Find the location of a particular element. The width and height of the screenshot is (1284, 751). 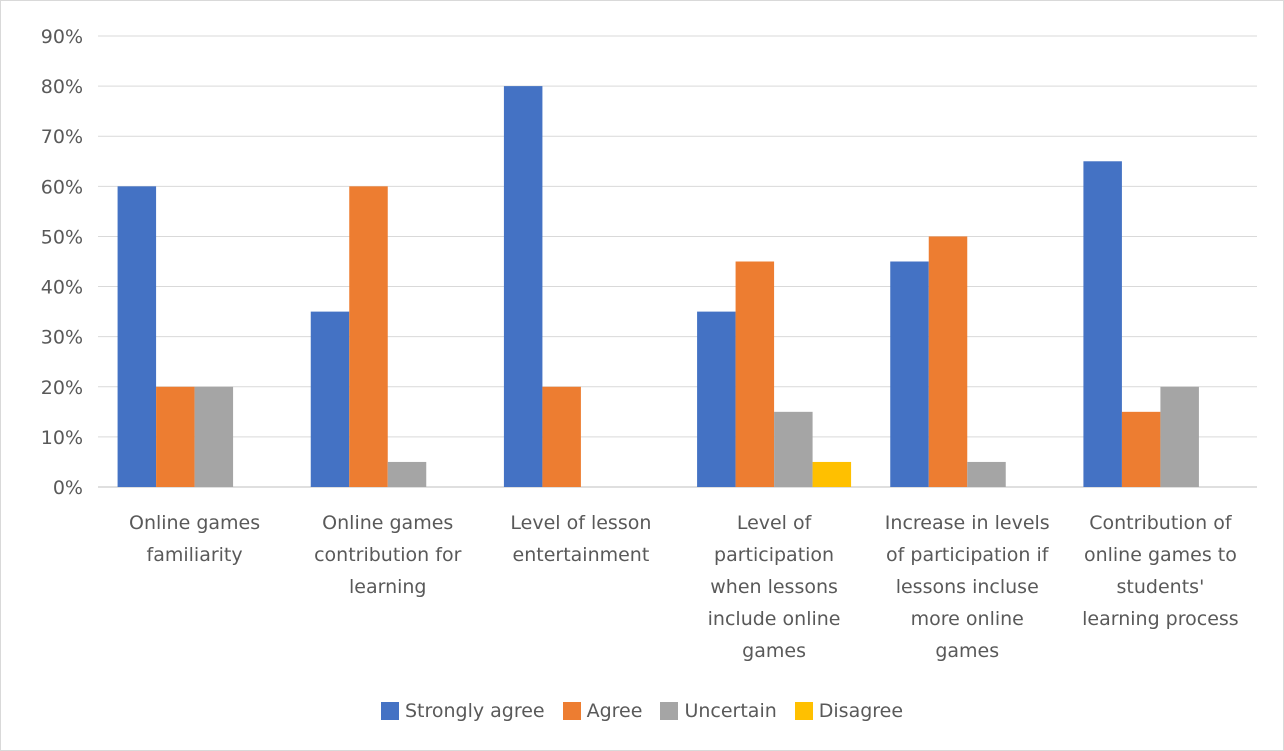

x-category-label: contribution for is located at coordinates (388, 555).